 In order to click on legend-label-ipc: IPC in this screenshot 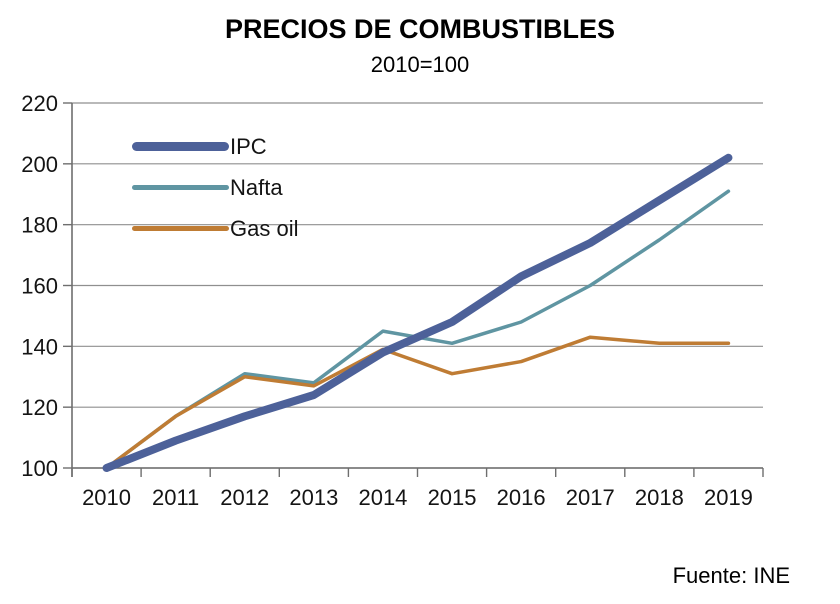, I will do `click(248, 146)`.